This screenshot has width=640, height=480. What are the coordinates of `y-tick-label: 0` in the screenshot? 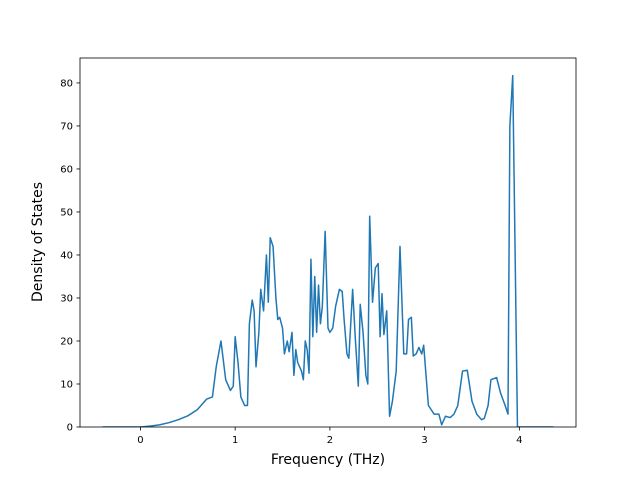 It's located at (70, 428).